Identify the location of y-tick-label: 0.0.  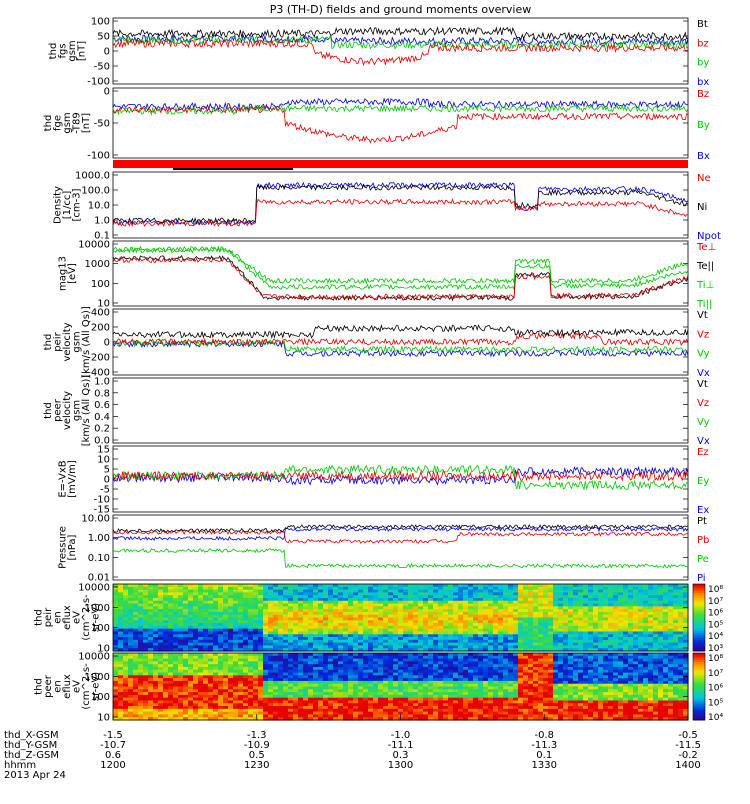
(102, 441).